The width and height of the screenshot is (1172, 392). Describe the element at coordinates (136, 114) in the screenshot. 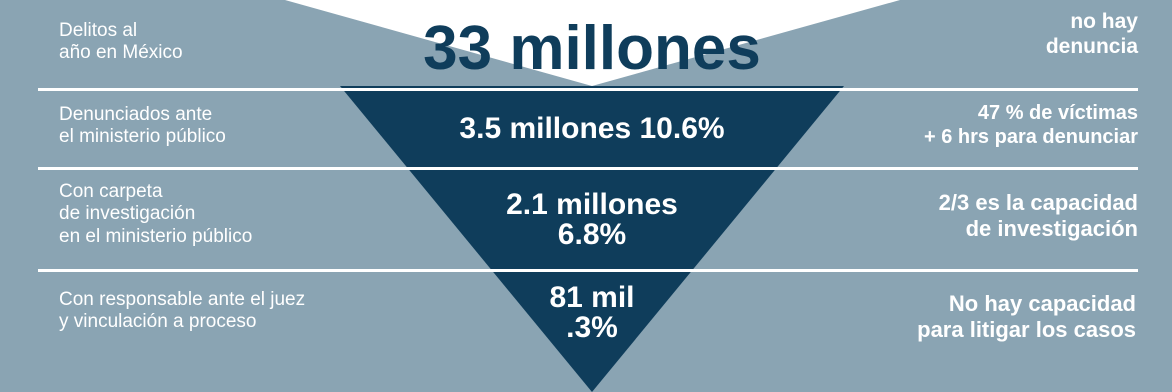

I see `label-line: Denunciados ante` at that location.